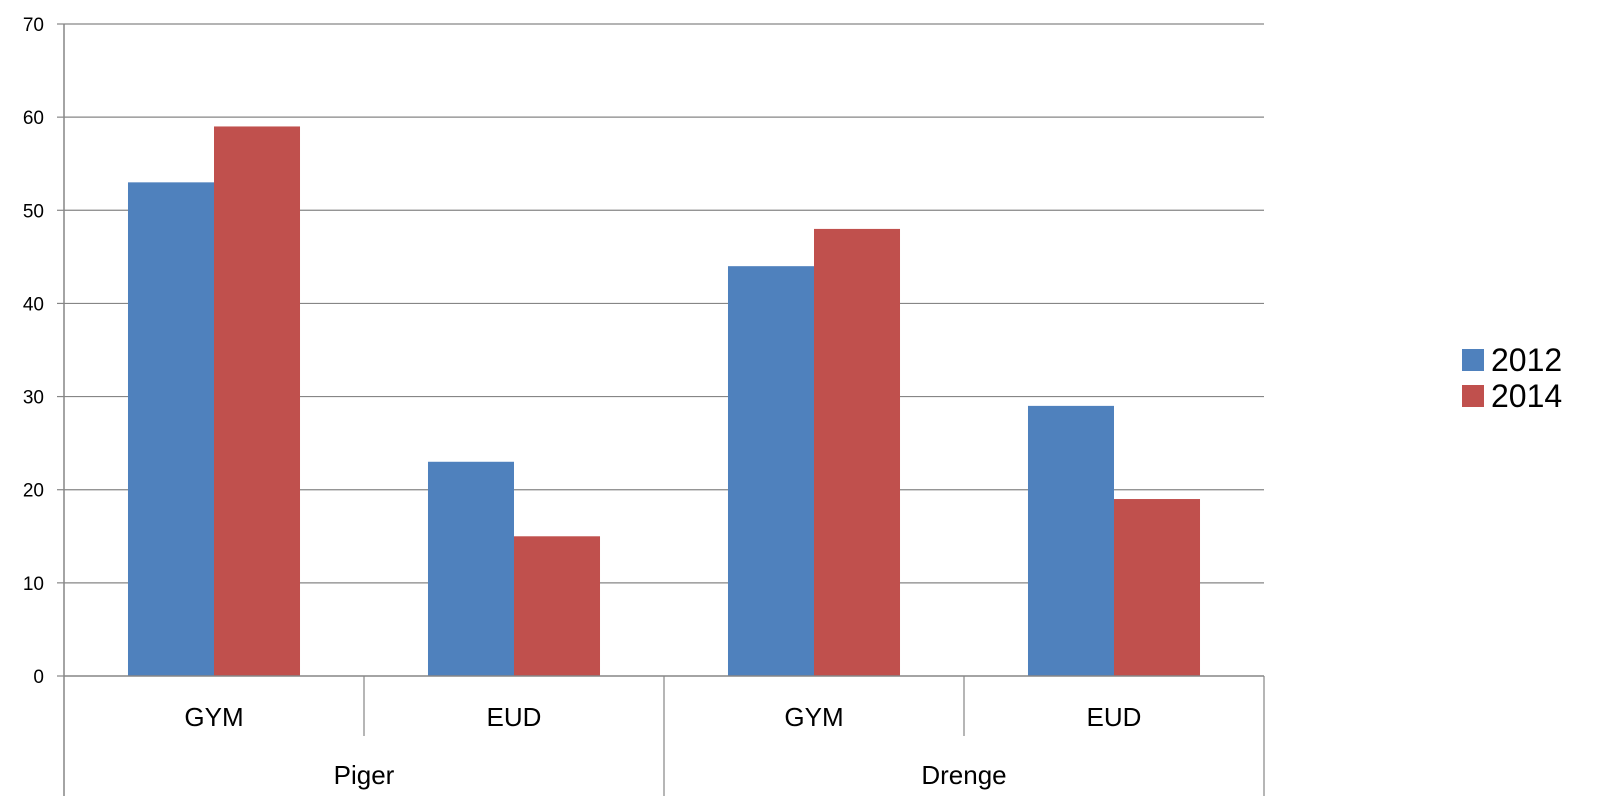 The image size is (1606, 810). What do you see at coordinates (662, 746) in the screenshot?
I see `x-axis-labels: GYM EUD GYM EUD Piger Drenge` at bounding box center [662, 746].